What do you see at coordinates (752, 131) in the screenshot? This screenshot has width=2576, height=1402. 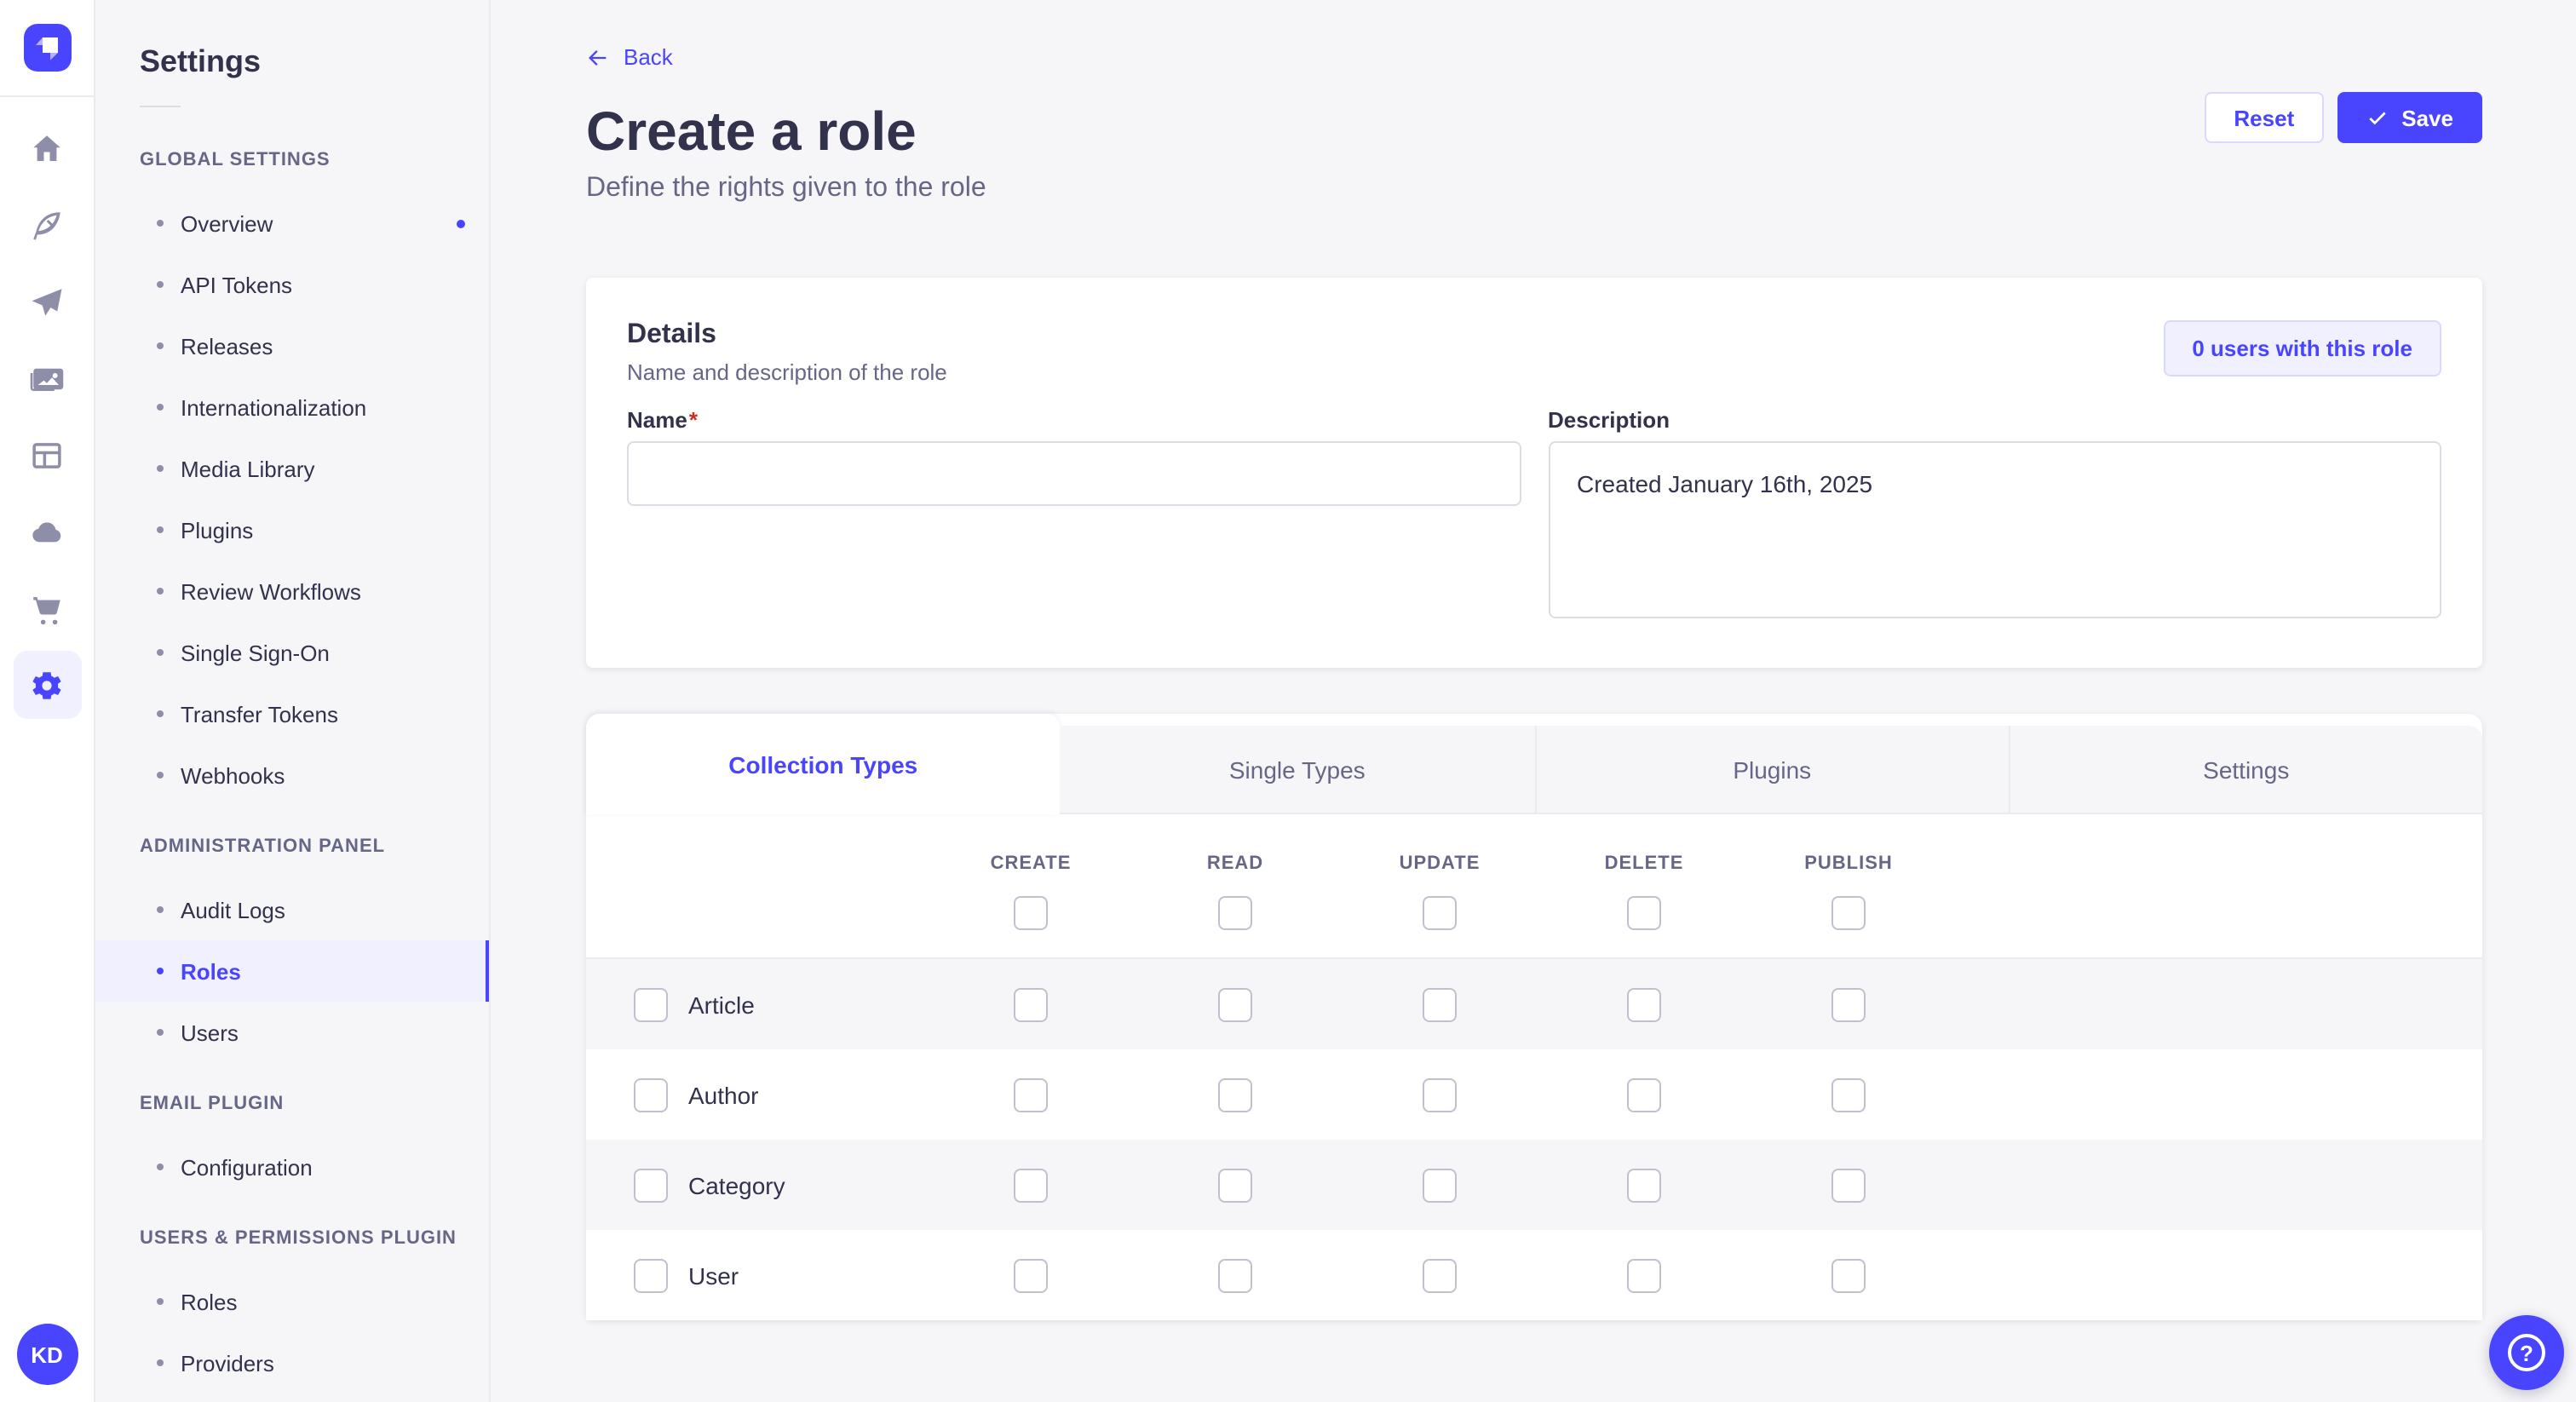 I see `page-title: Create a role` at bounding box center [752, 131].